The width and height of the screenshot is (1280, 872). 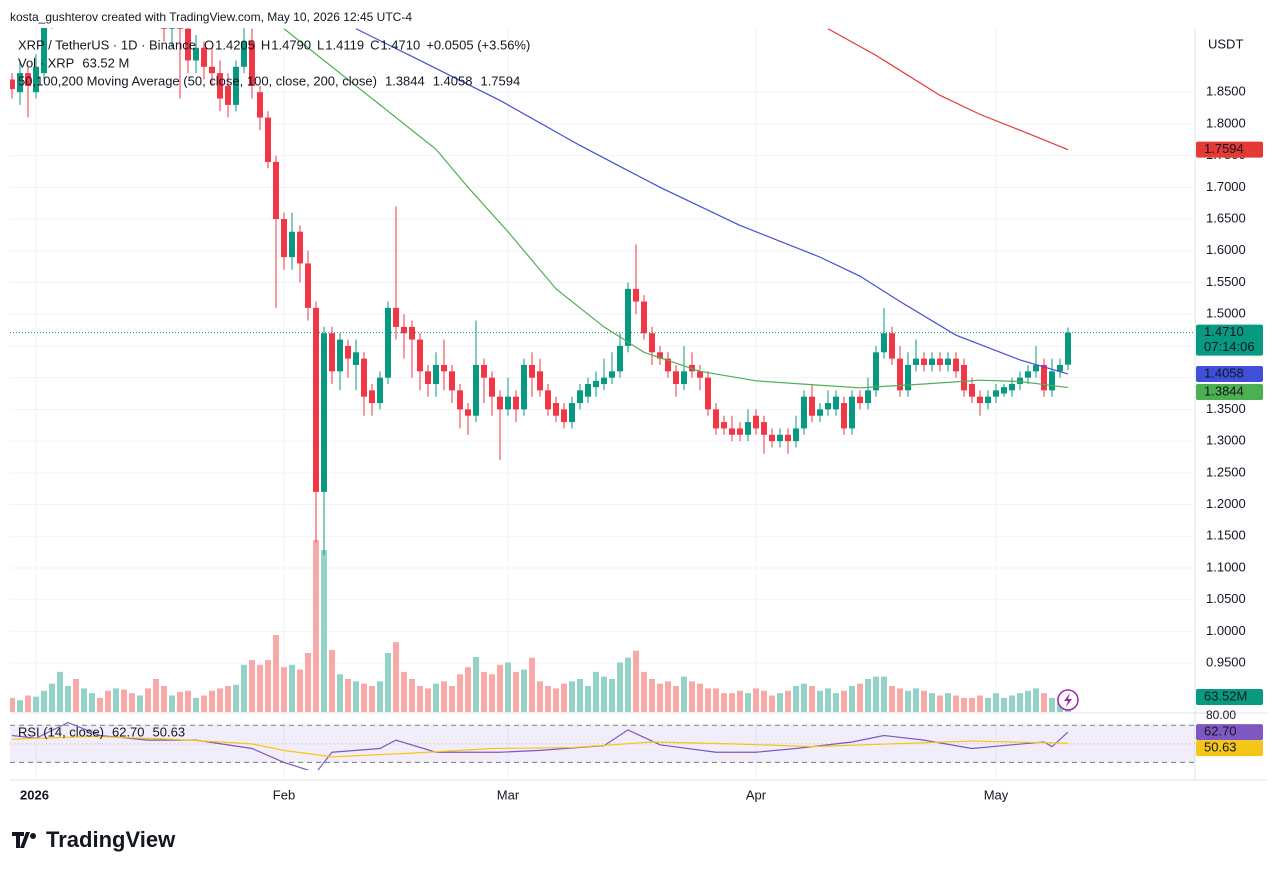 What do you see at coordinates (107, 44) in the screenshot?
I see `symbol-title: XRP / TetherUS · 1D · Binance` at bounding box center [107, 44].